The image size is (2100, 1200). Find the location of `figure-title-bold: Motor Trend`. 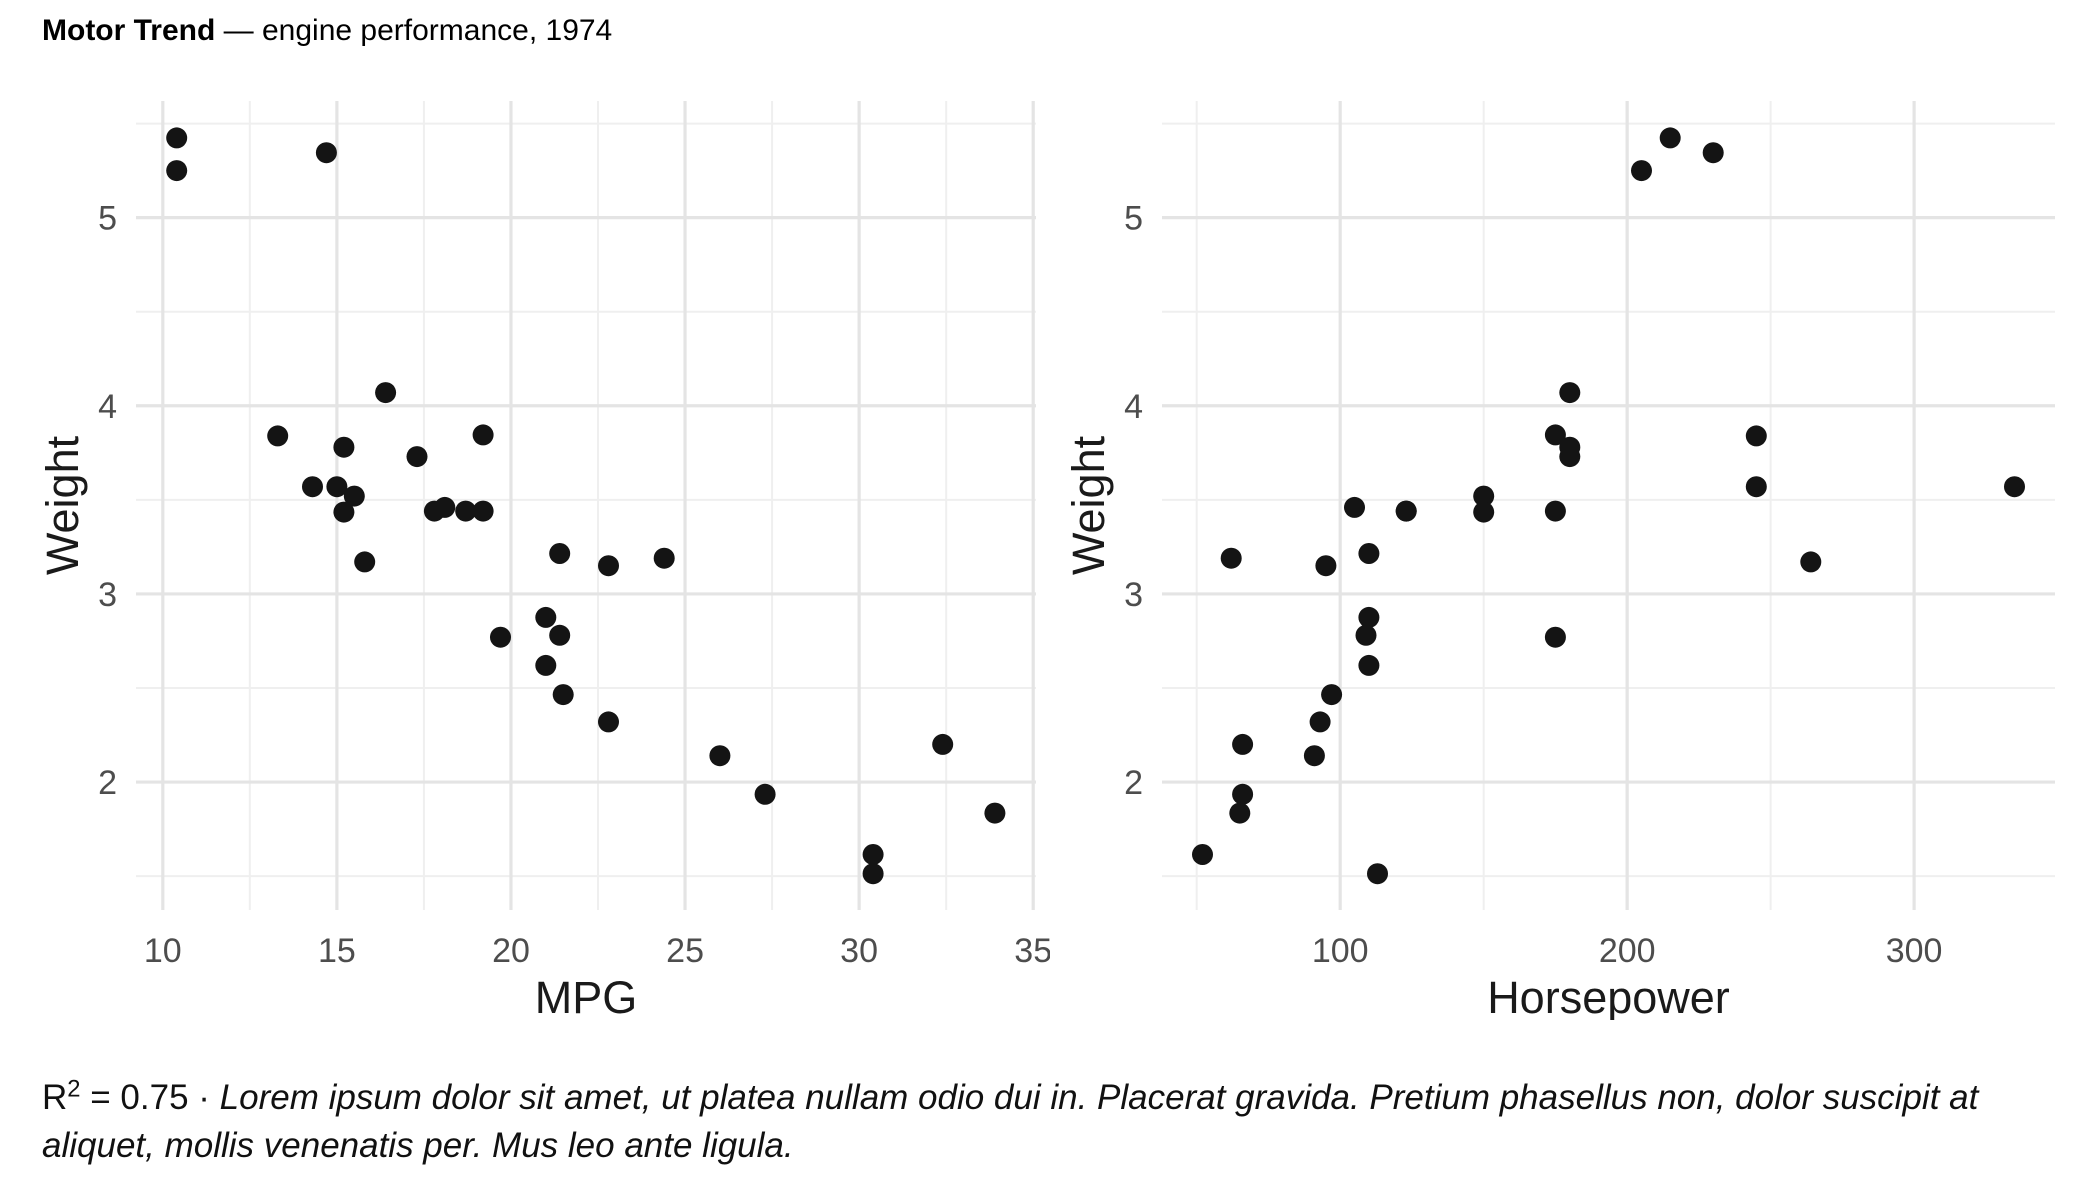

figure-title-bold: Motor Trend is located at coordinates (129, 30).